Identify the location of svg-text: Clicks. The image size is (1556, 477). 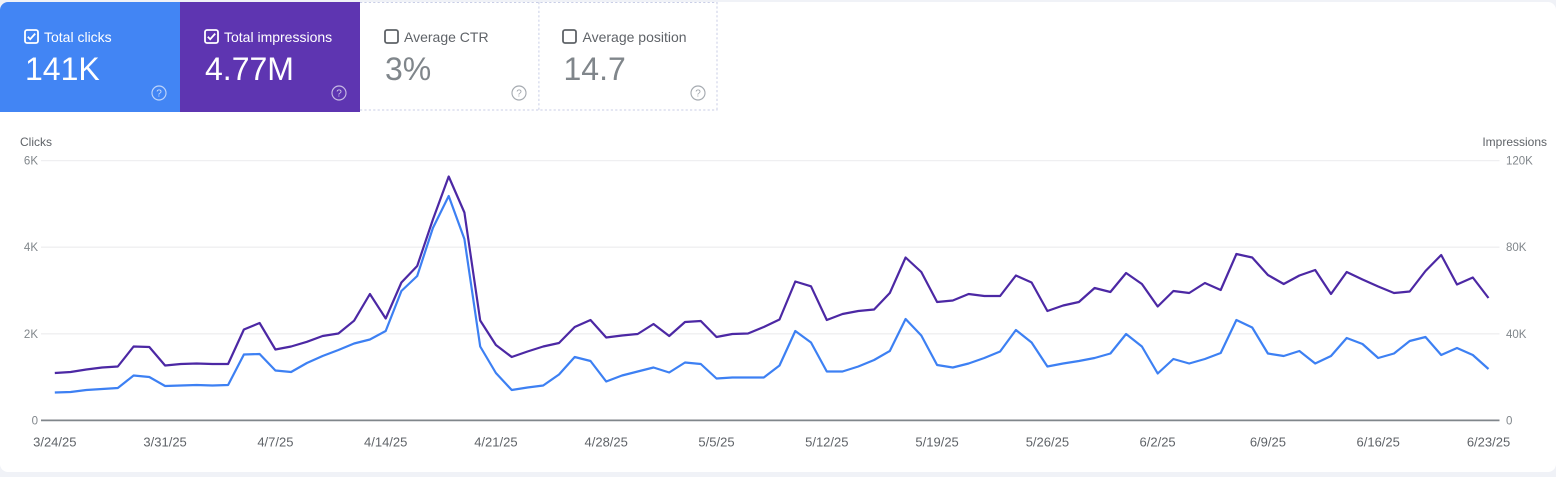
(36, 142).